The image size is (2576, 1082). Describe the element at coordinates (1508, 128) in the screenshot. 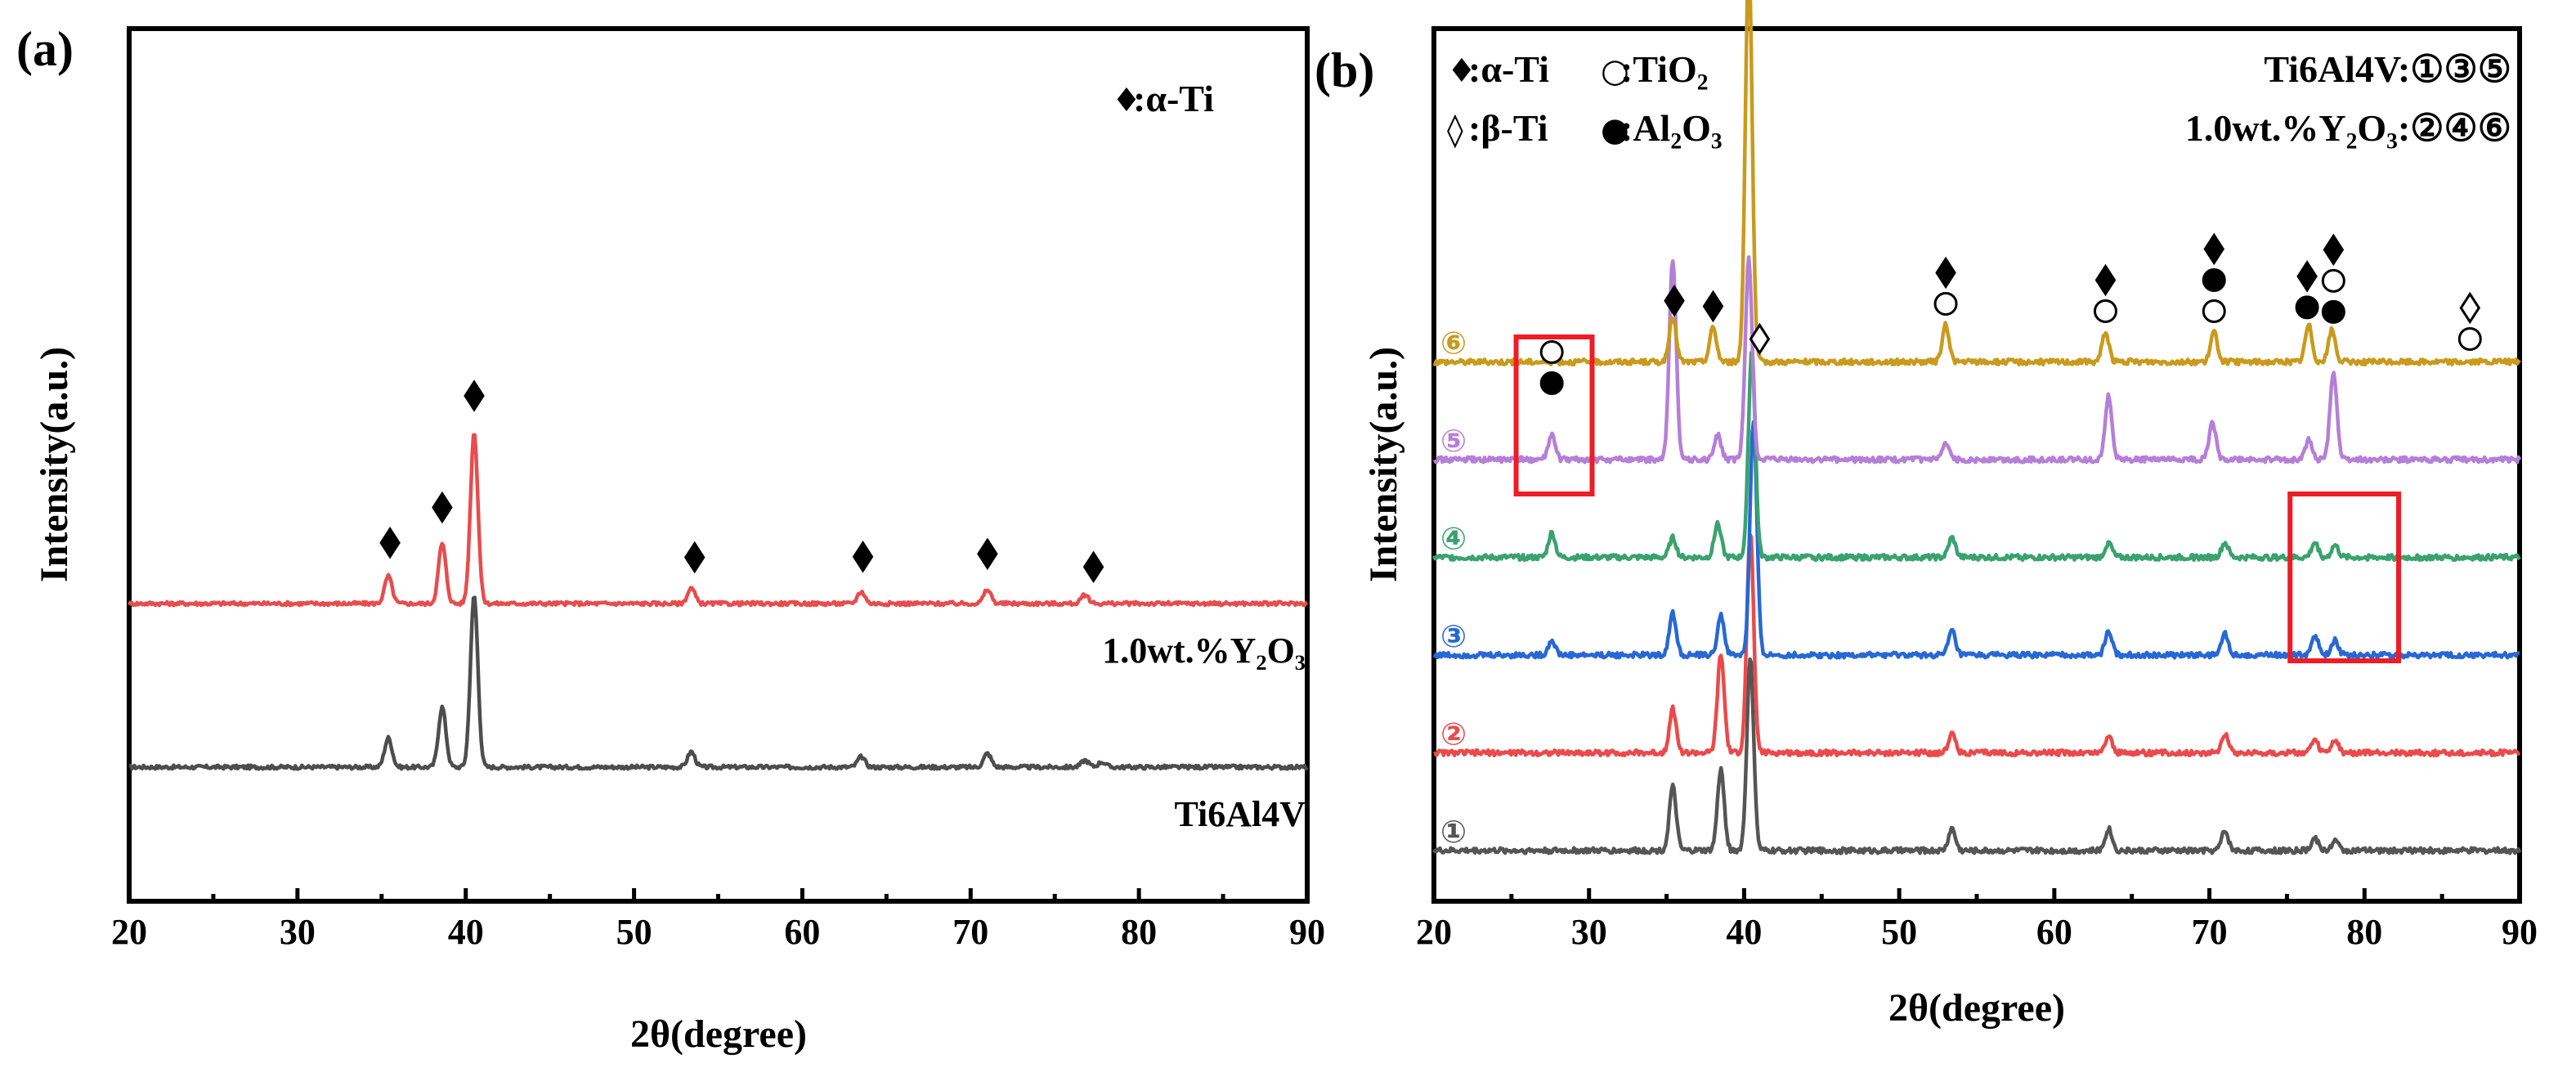

I see `legend-beta-ti-text: :β-Ti` at that location.